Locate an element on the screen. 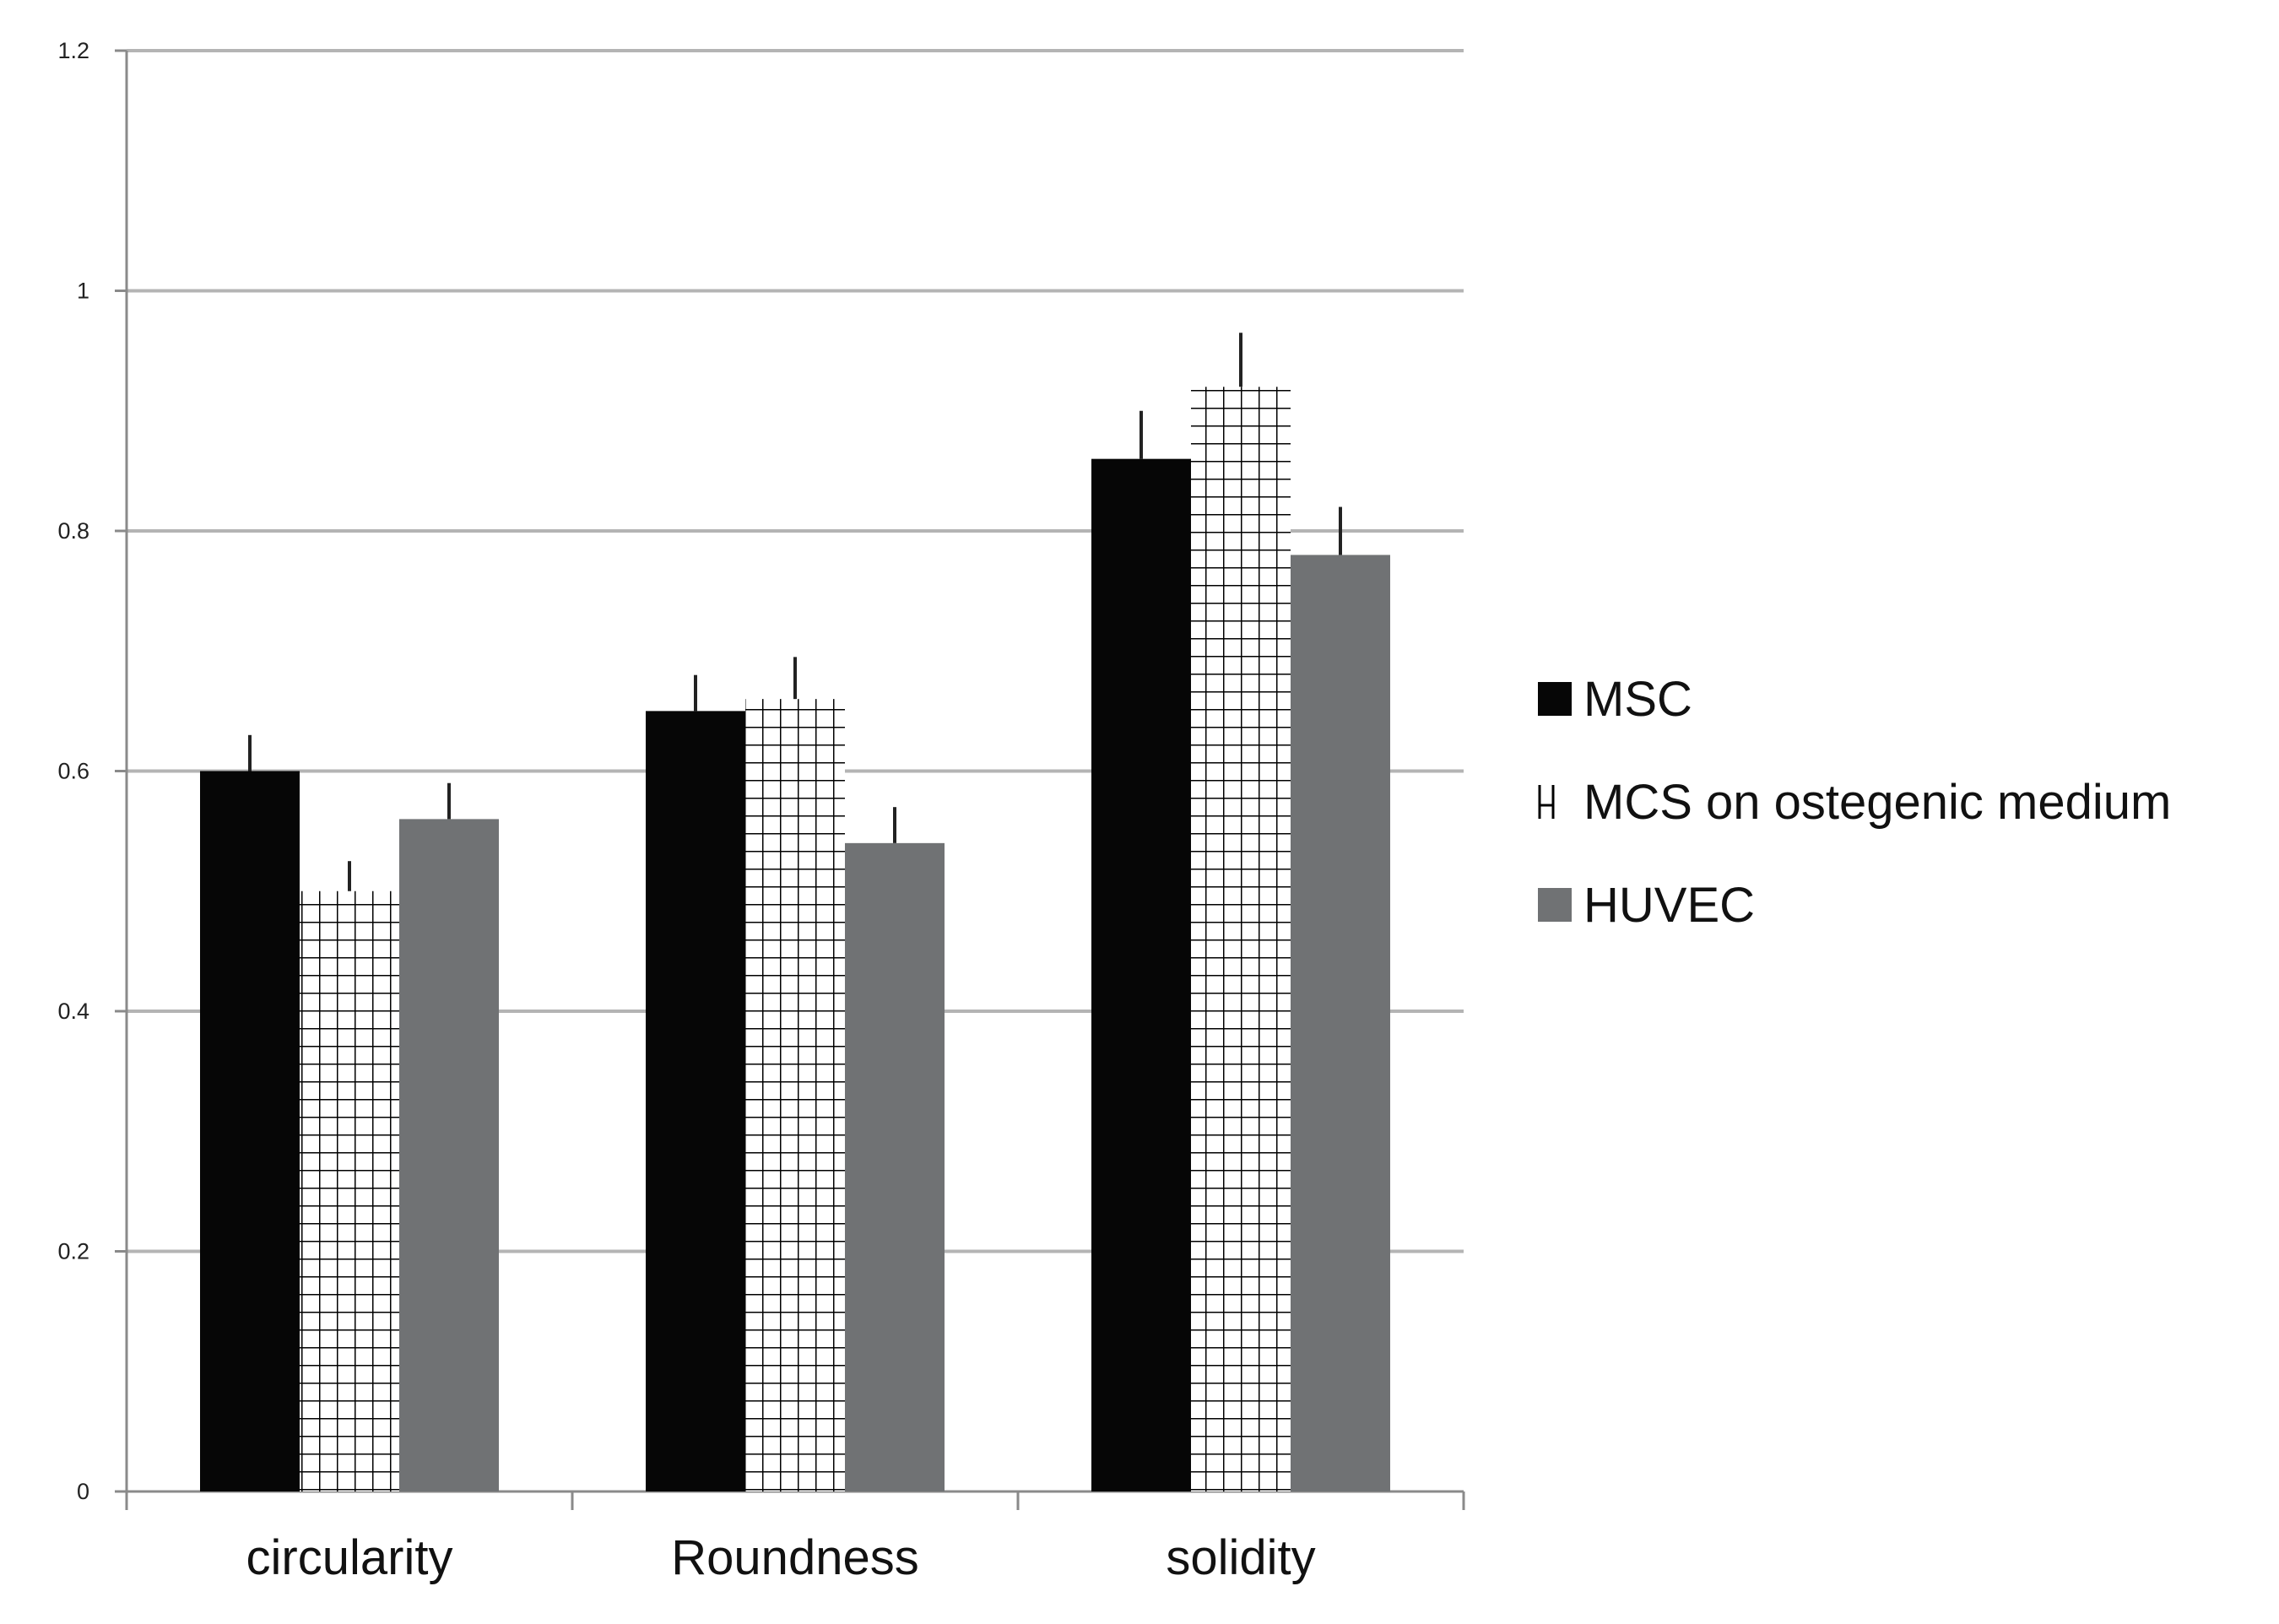  legend: MSC MCS on ostegenic medium HUVEC is located at coordinates (1854, 802).